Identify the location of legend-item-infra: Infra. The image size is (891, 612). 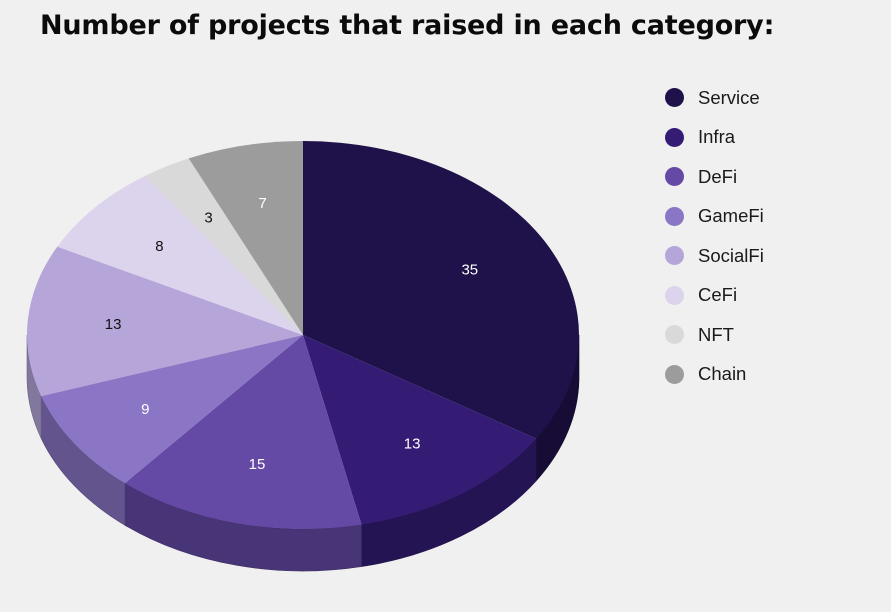
(714, 138).